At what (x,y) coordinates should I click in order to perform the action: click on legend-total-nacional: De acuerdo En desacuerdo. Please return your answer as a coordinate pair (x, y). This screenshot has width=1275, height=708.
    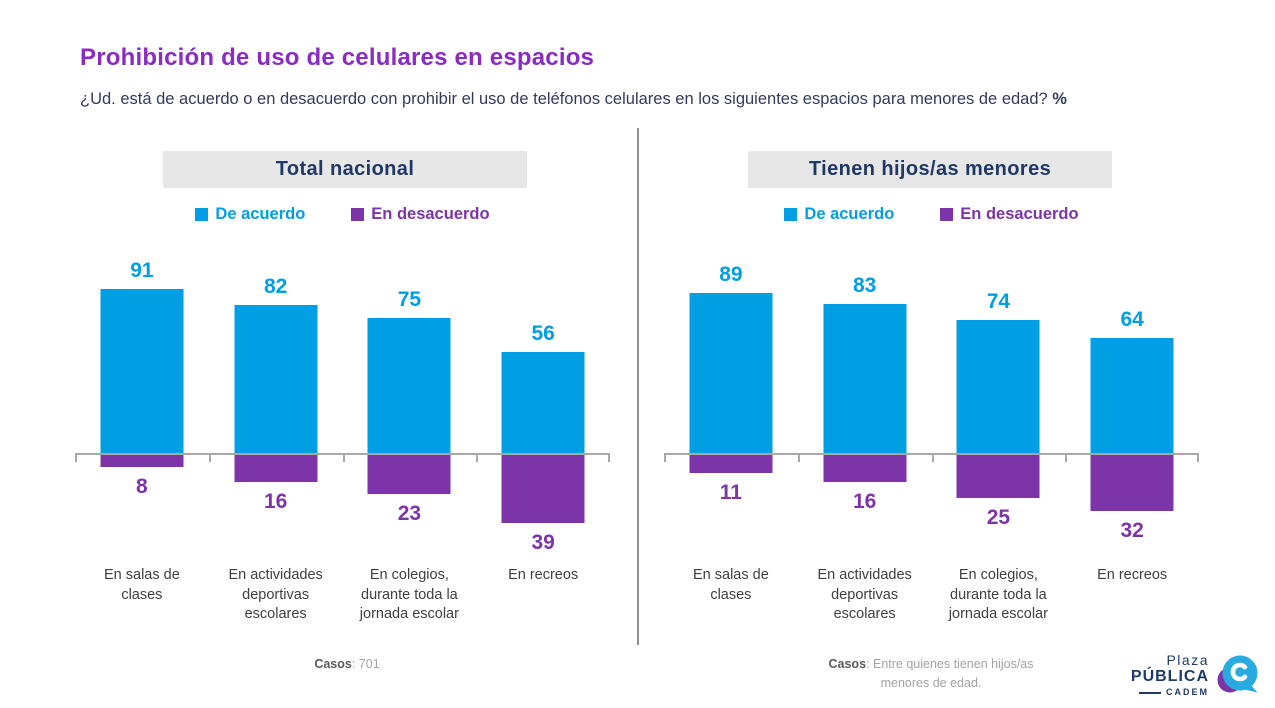
    Looking at the image, I should click on (342, 214).